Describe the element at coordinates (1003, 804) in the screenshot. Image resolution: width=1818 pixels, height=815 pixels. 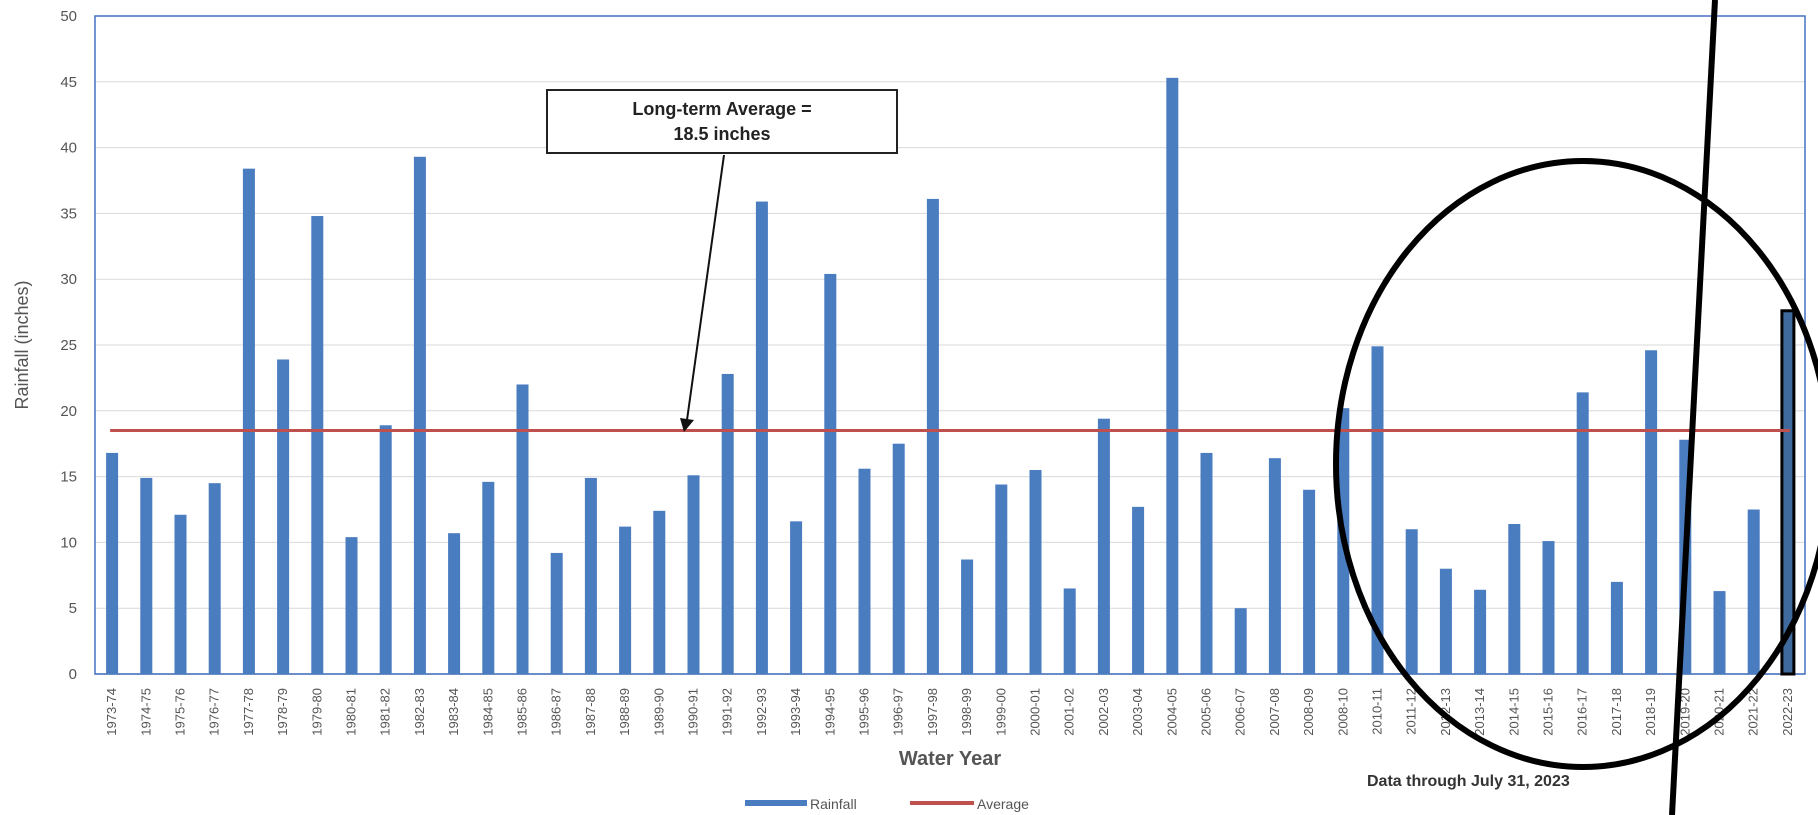
I see `legend-average-label: Average` at that location.